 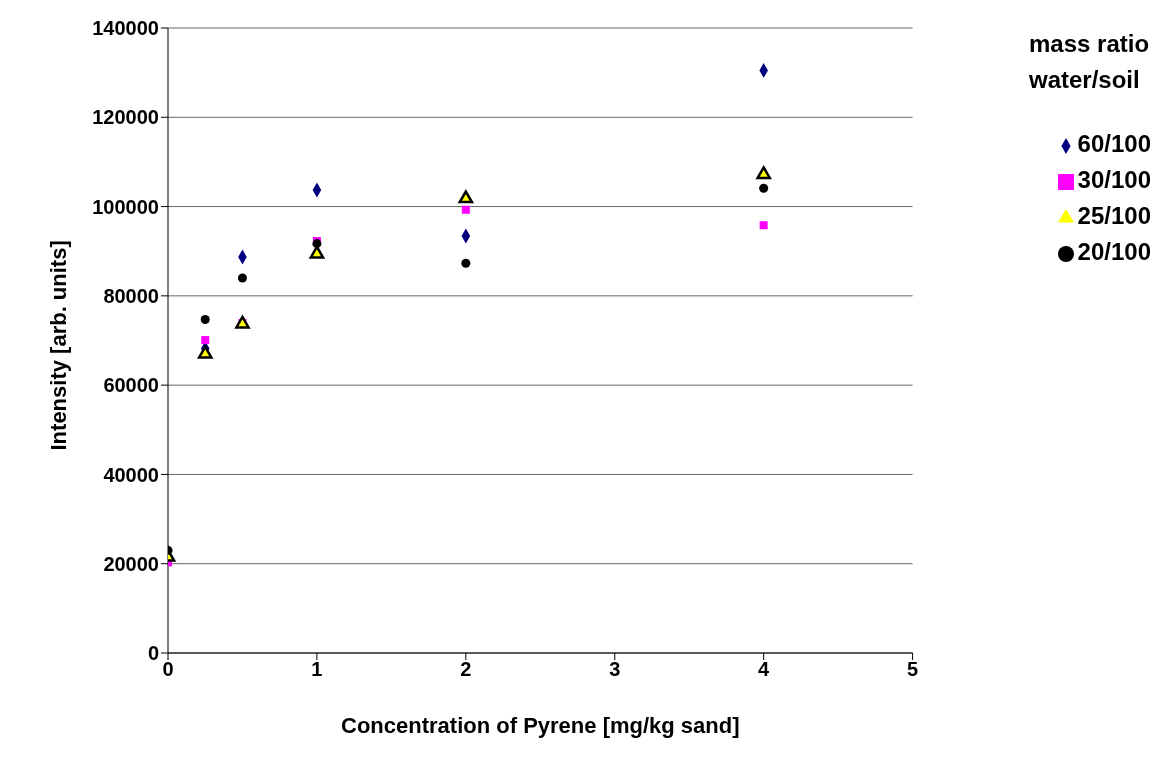 What do you see at coordinates (125, 117) in the screenshot?
I see `y-tick-label: 120000` at bounding box center [125, 117].